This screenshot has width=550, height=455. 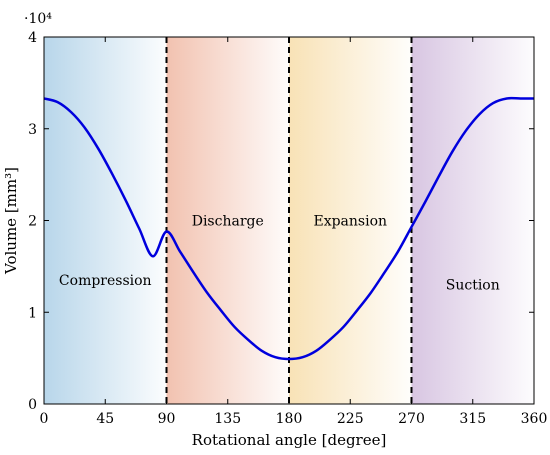 What do you see at coordinates (472, 419) in the screenshot?
I see `x-tick-label: 315` at bounding box center [472, 419].